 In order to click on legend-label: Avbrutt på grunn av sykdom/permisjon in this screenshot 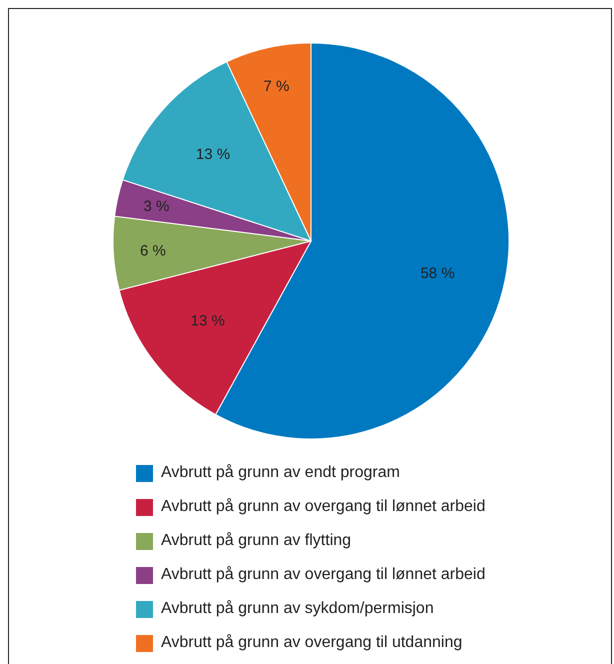, I will do `click(297, 609)`.